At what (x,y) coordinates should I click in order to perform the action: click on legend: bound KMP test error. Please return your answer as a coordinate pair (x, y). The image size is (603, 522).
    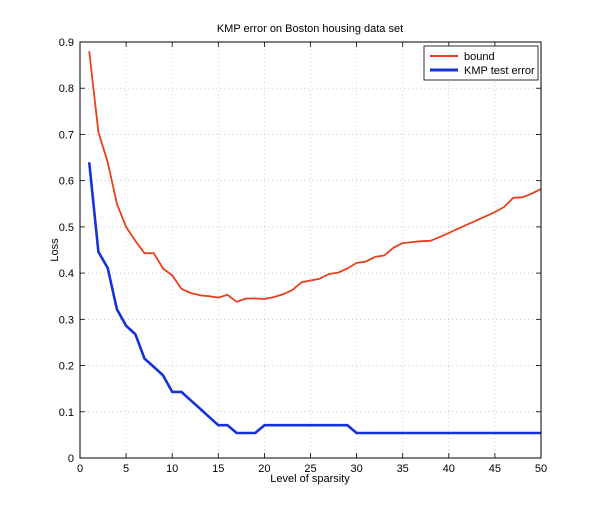
    Looking at the image, I should click on (481, 63).